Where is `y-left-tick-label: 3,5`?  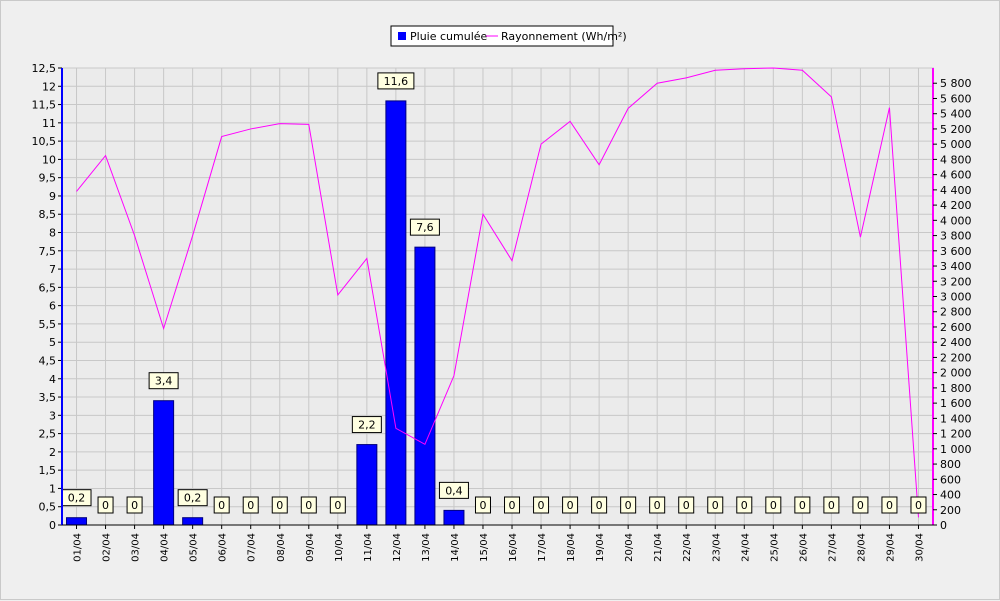
y-left-tick-label: 3,5 is located at coordinates (48, 397).